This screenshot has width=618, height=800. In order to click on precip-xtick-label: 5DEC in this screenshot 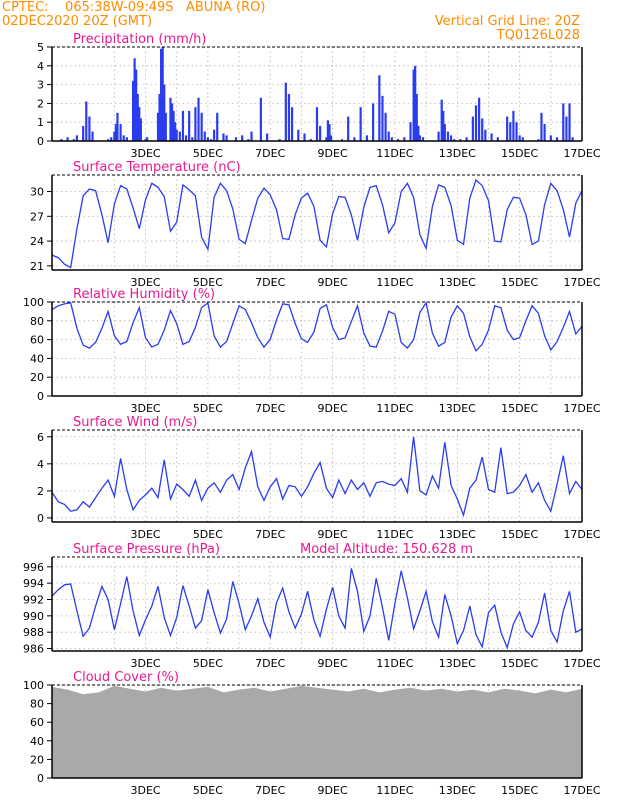, I will do `click(208, 153)`.